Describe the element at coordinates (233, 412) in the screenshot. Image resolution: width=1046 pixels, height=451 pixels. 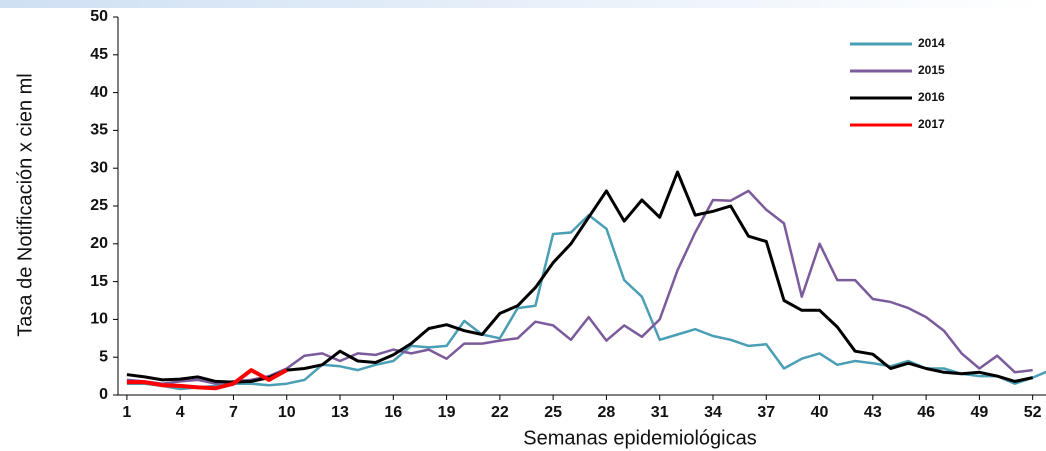
I see `x-tick-label: 7` at that location.